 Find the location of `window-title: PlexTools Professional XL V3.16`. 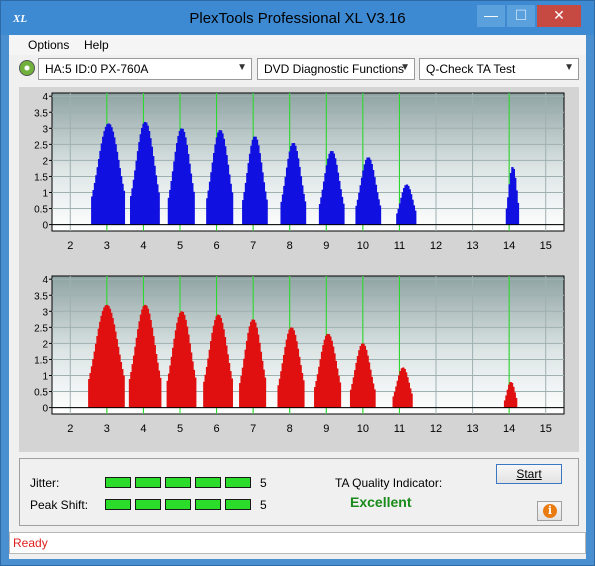

window-title: PlexTools Professional XL V3.16 is located at coordinates (297, 18).